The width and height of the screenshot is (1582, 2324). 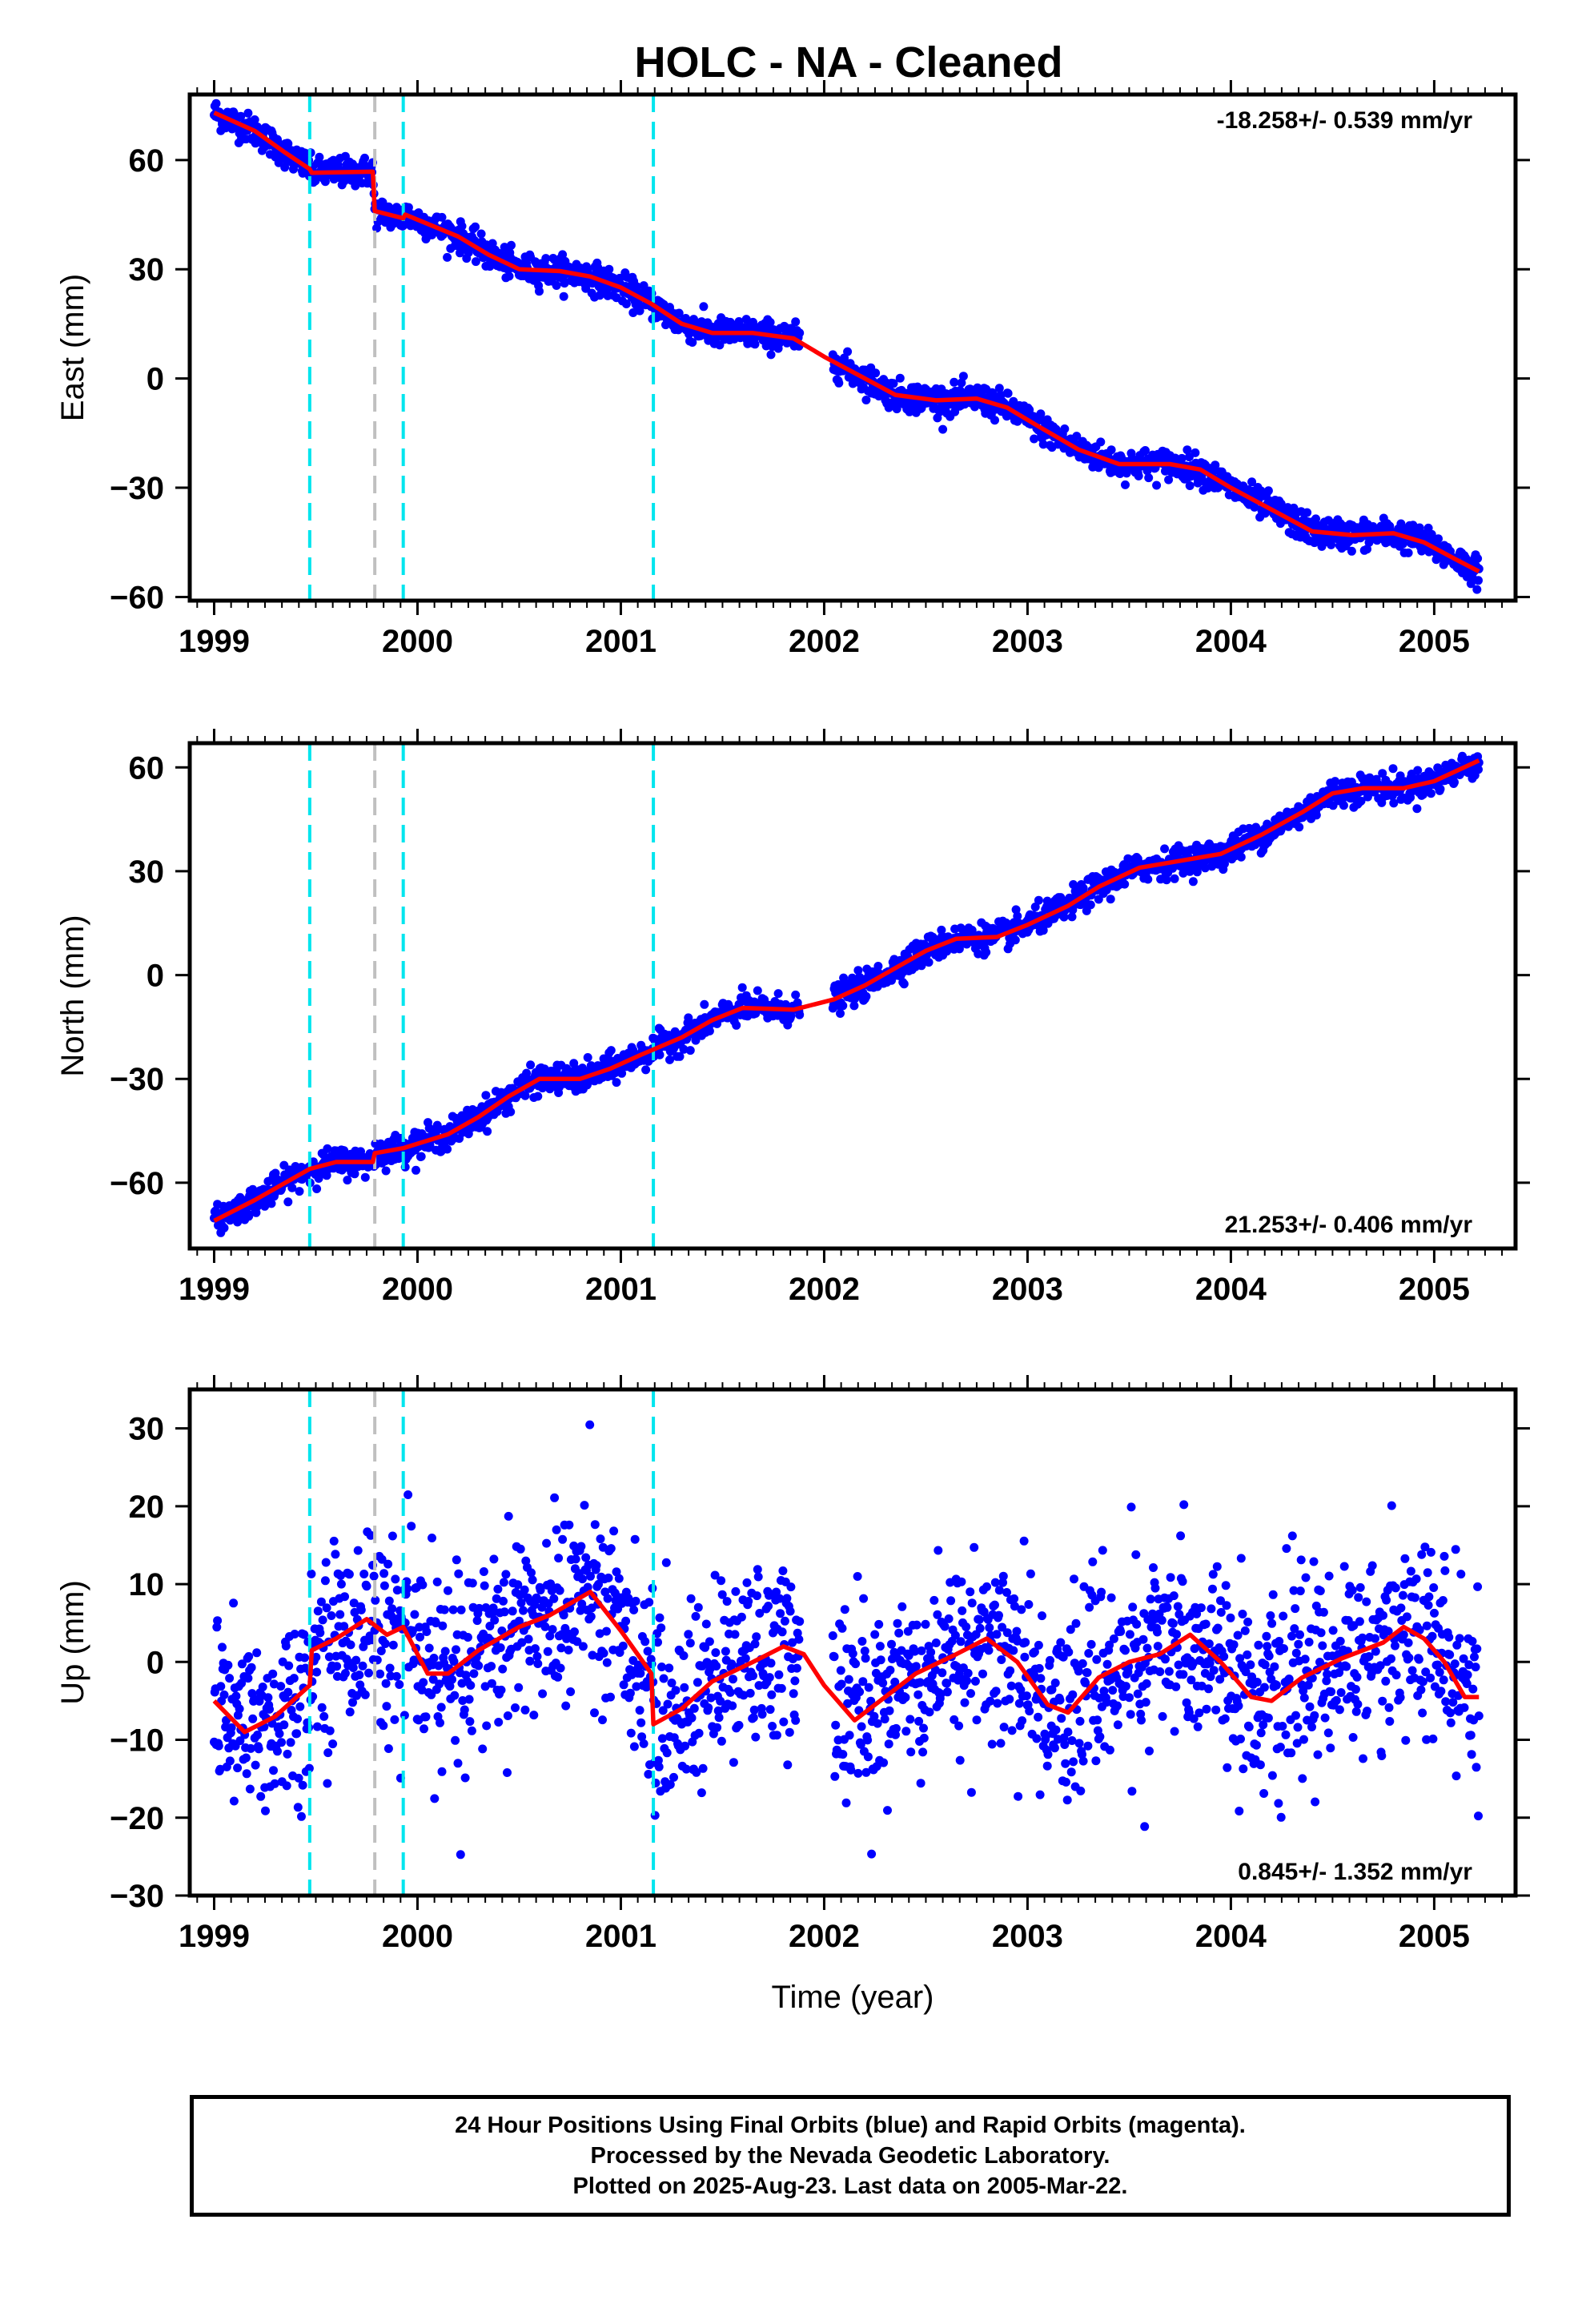 What do you see at coordinates (215, 1289) in the screenshot?
I see `x-tick-label: 1999` at bounding box center [215, 1289].